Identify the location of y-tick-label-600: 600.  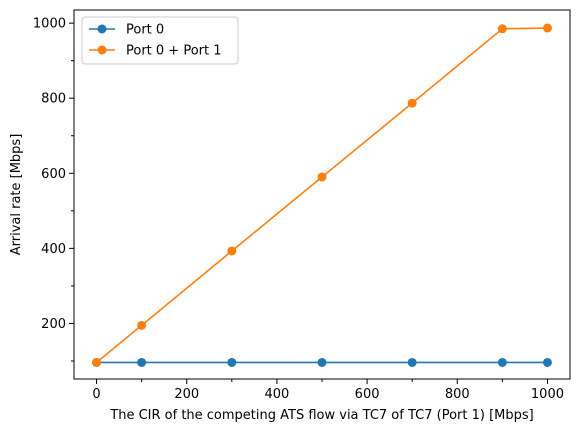
(53, 174).